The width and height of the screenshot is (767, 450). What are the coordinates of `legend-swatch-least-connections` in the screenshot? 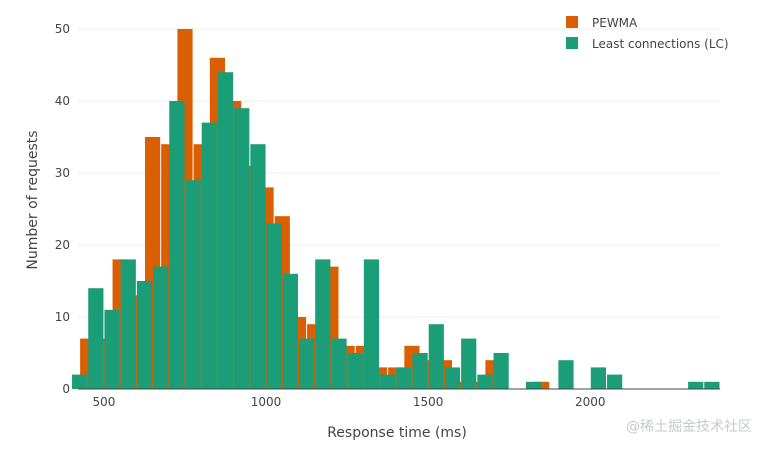 It's located at (572, 43).